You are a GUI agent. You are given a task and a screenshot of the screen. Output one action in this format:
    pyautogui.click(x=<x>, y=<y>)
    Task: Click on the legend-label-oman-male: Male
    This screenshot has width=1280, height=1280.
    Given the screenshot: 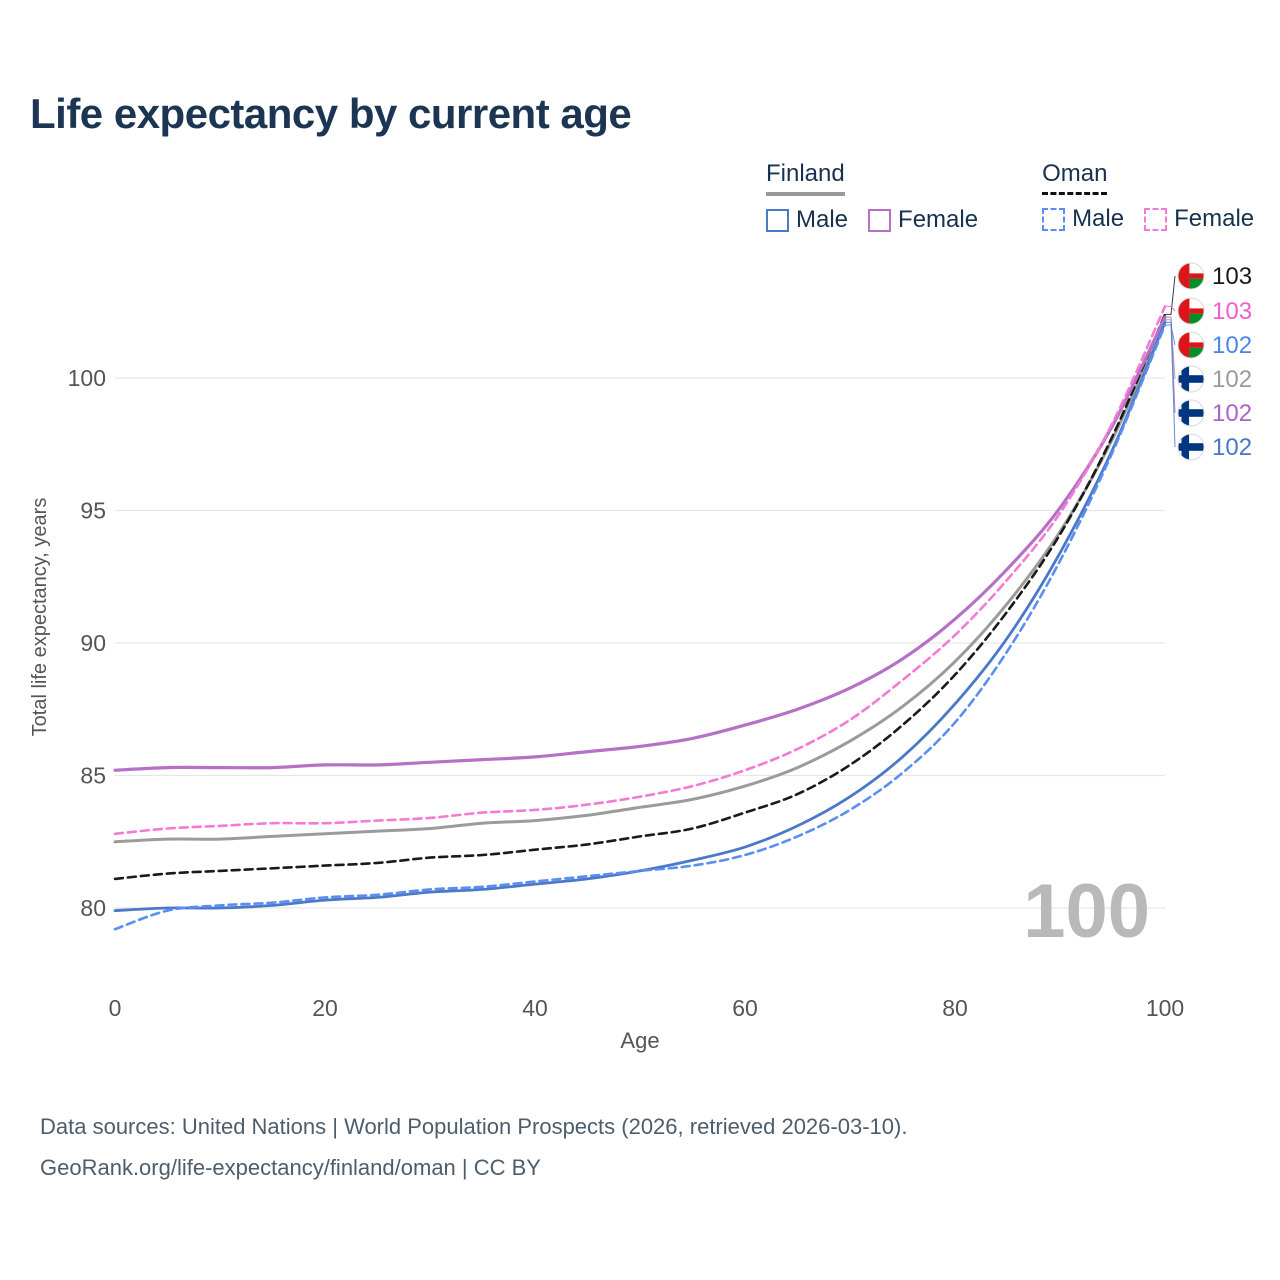 What is the action you would take?
    pyautogui.click(x=1098, y=218)
    